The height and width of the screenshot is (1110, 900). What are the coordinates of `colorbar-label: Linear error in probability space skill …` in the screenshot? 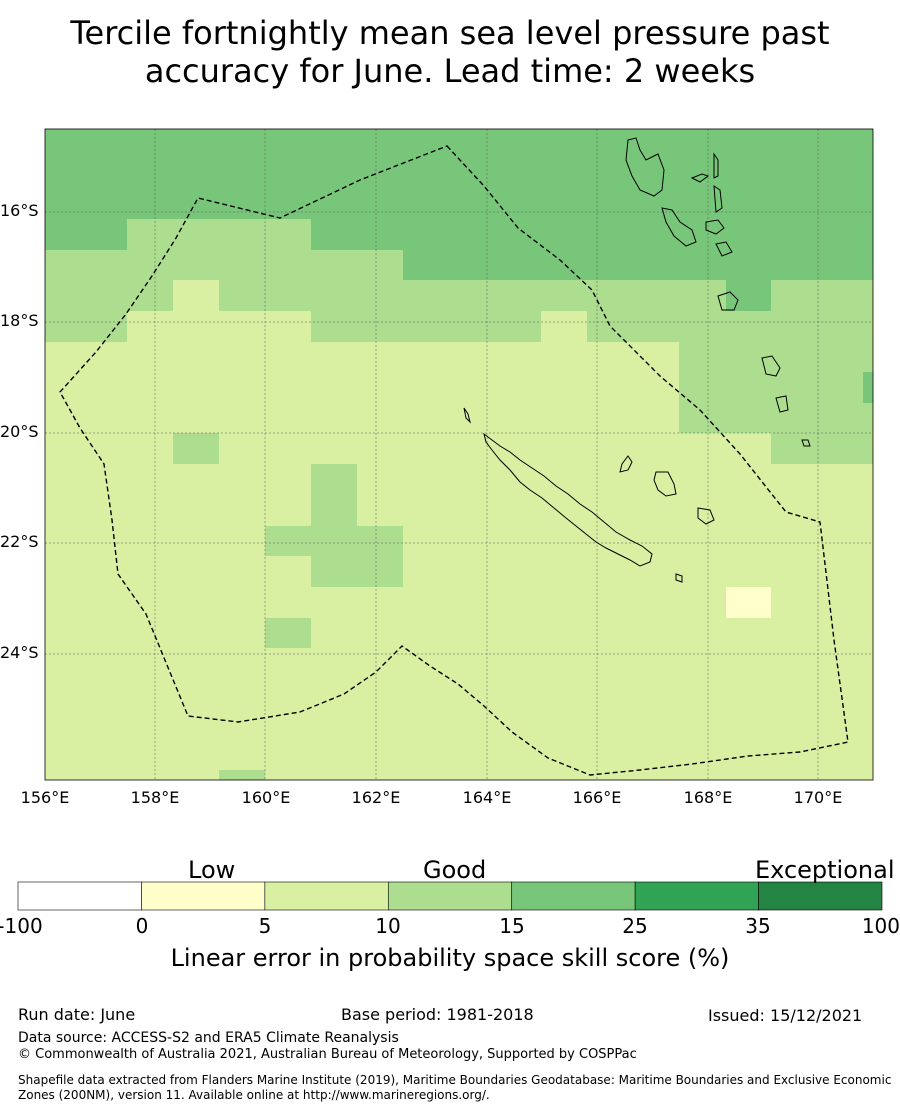 It's located at (450, 958).